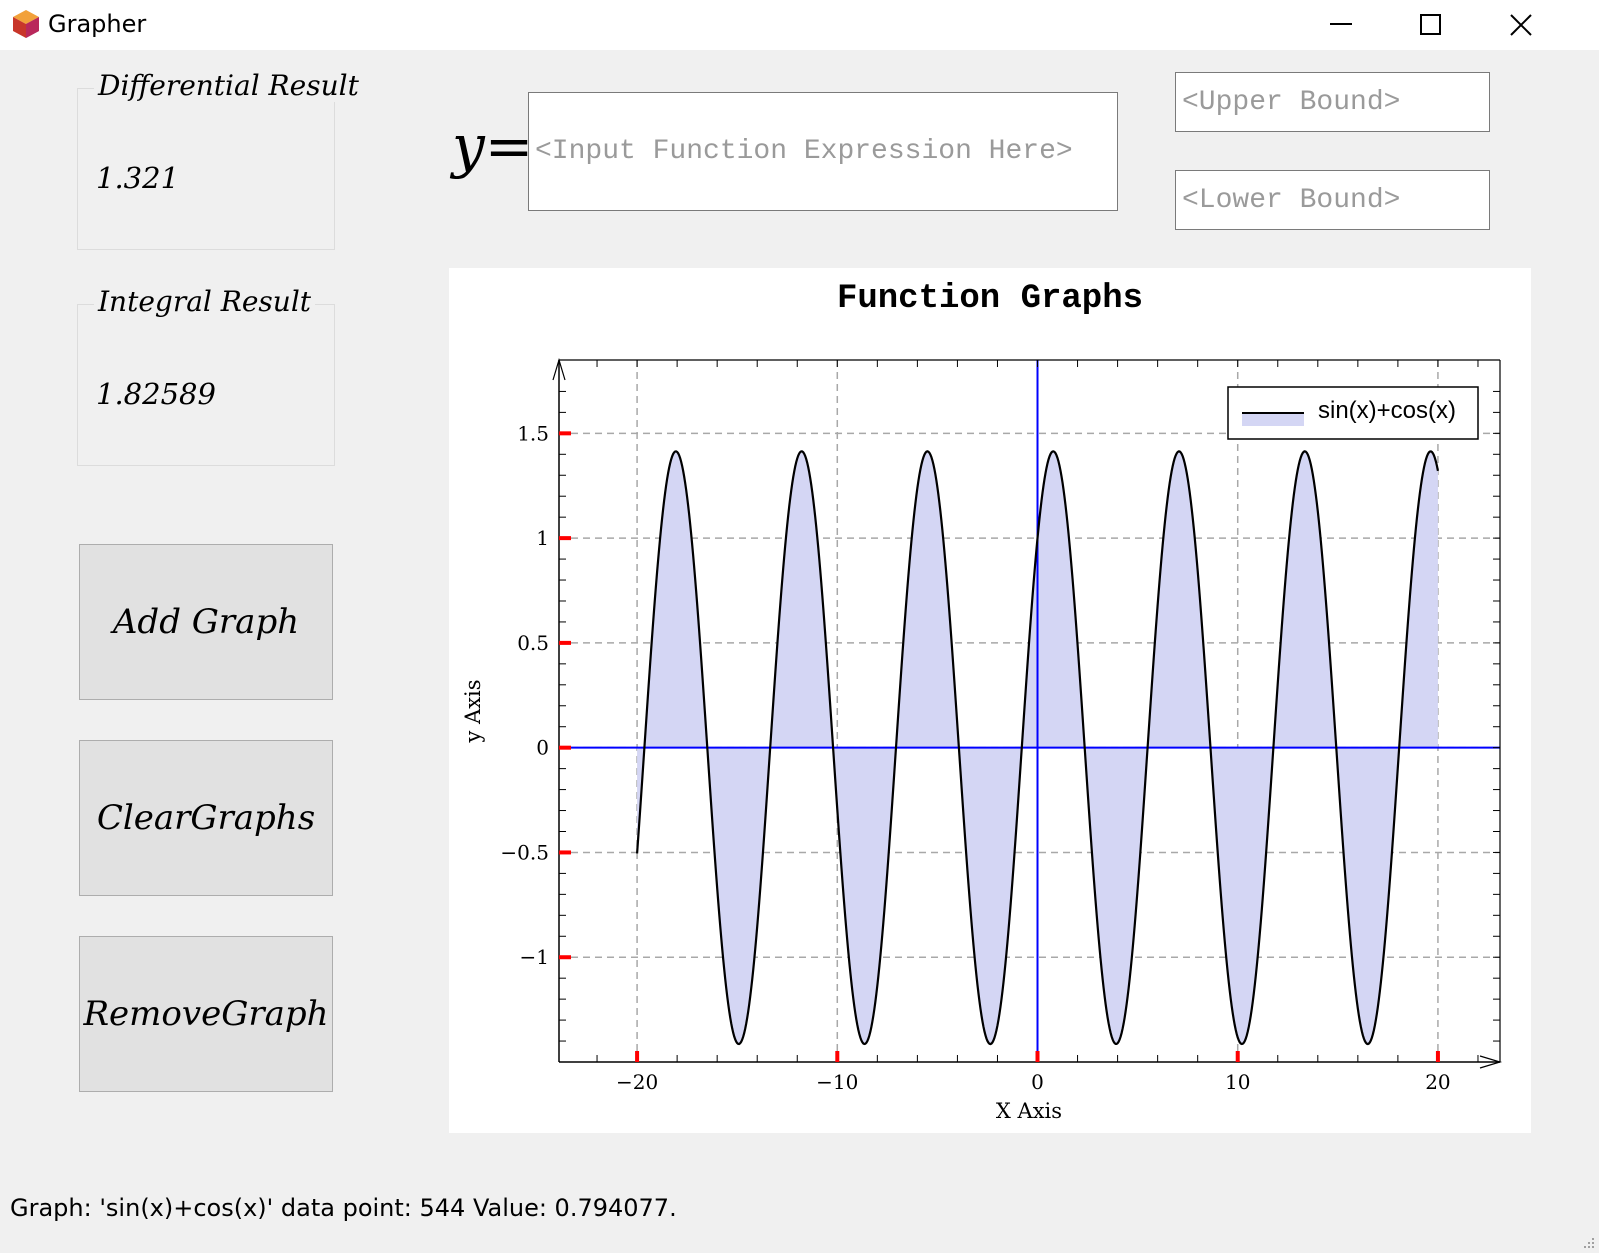  What do you see at coordinates (473, 711) in the screenshot?
I see `y-axis-label: y Axis` at bounding box center [473, 711].